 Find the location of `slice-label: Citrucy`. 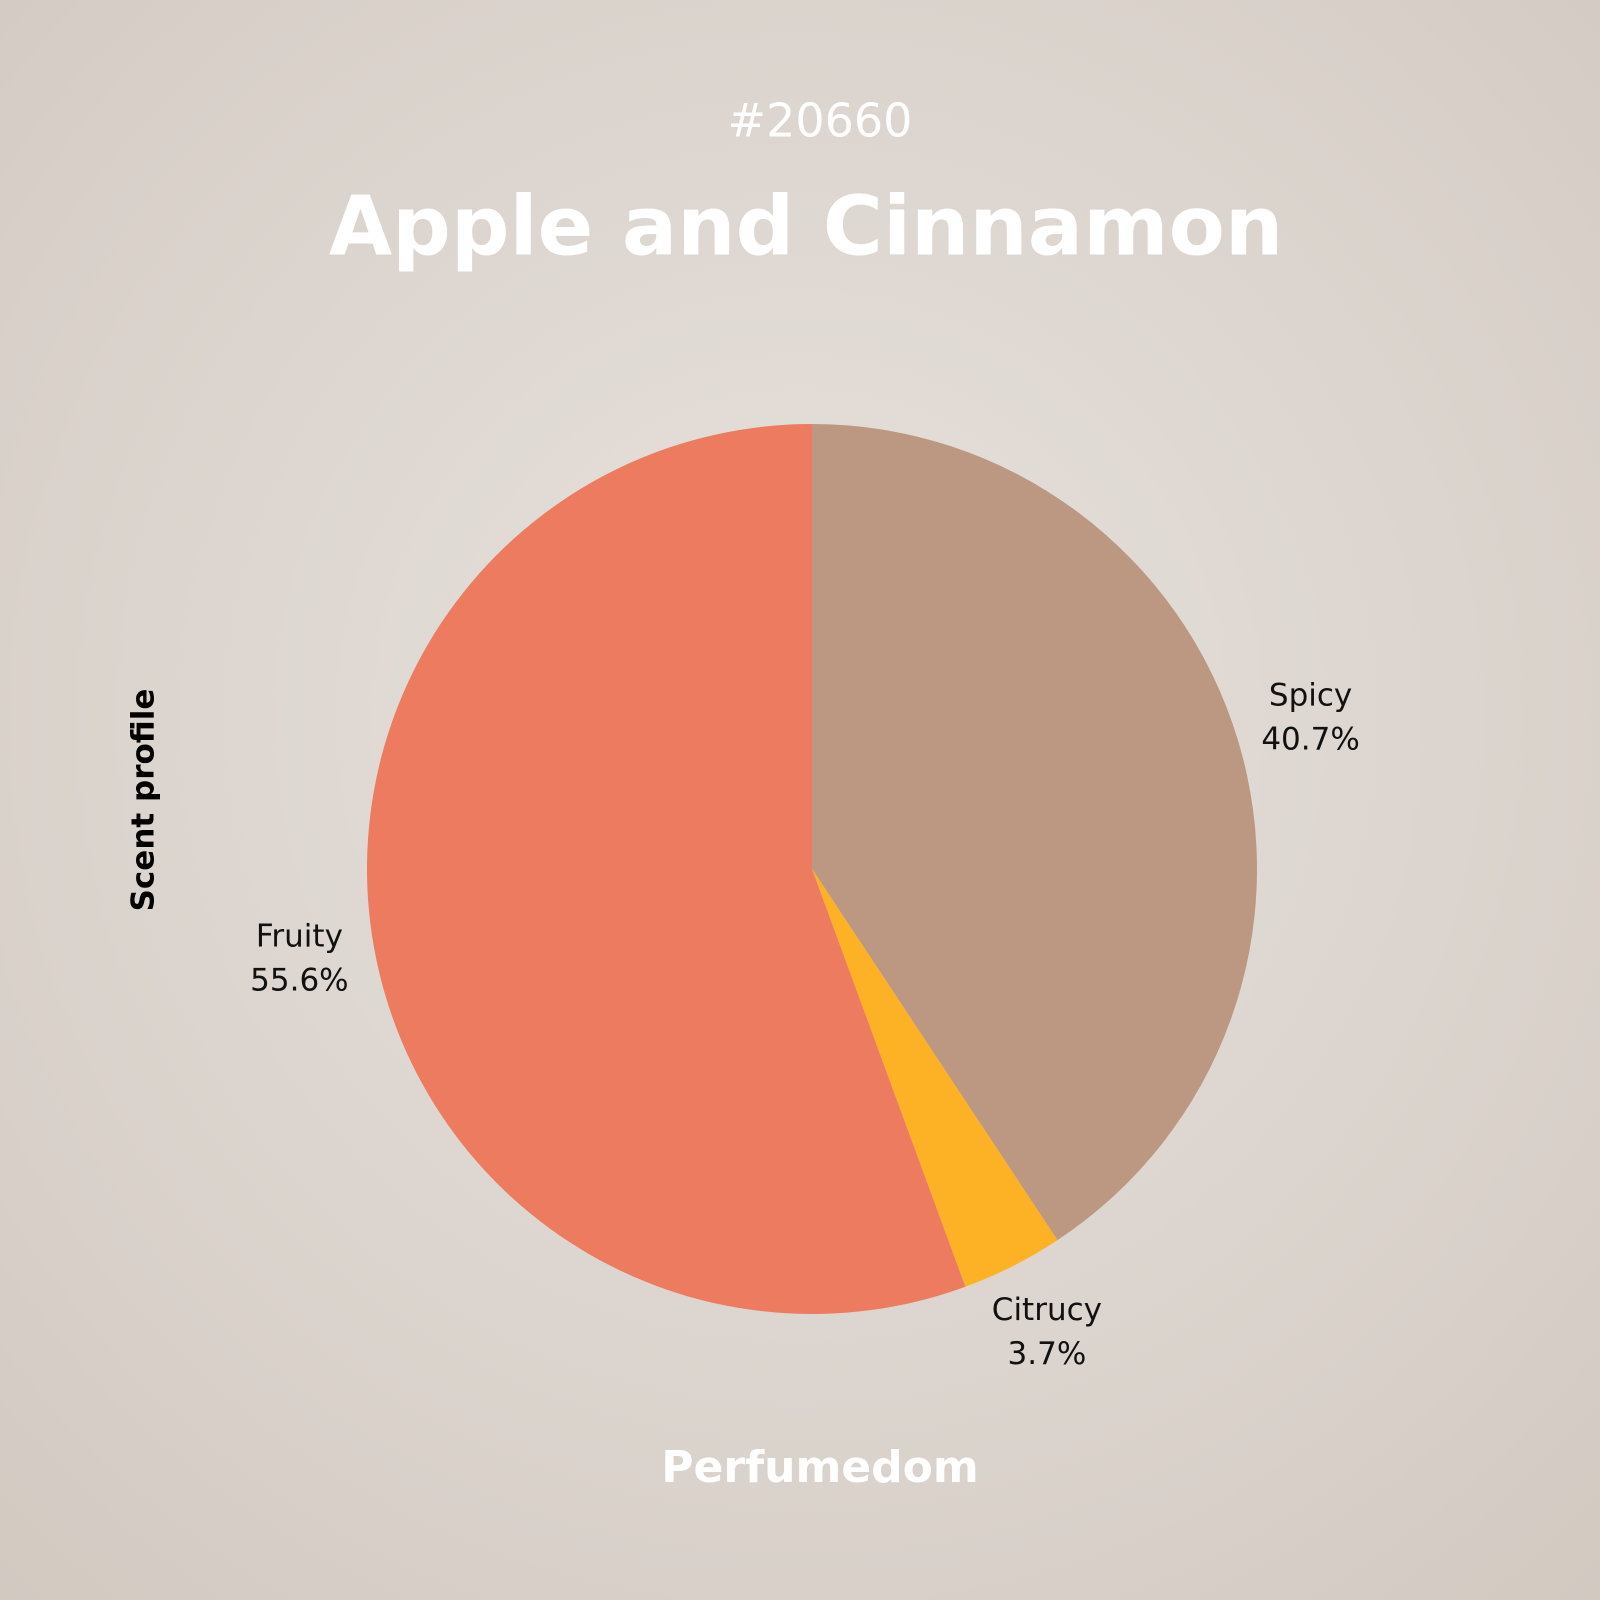

slice-label: Citrucy is located at coordinates (1047, 1310).